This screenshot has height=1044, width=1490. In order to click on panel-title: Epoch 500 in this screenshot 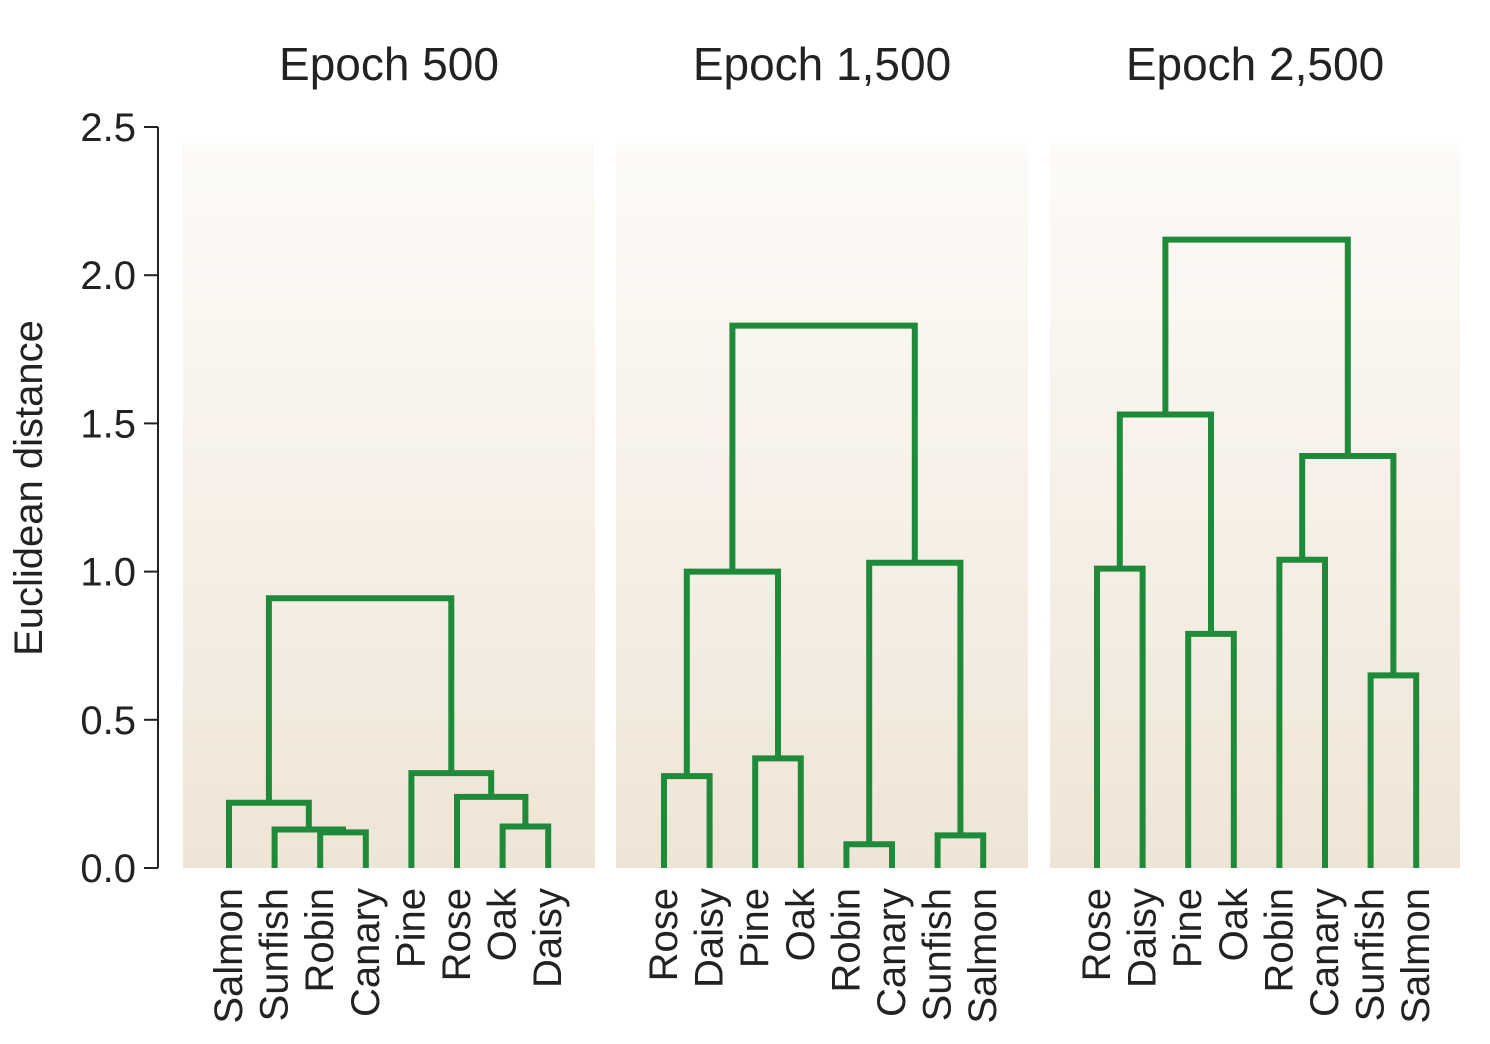, I will do `click(389, 64)`.